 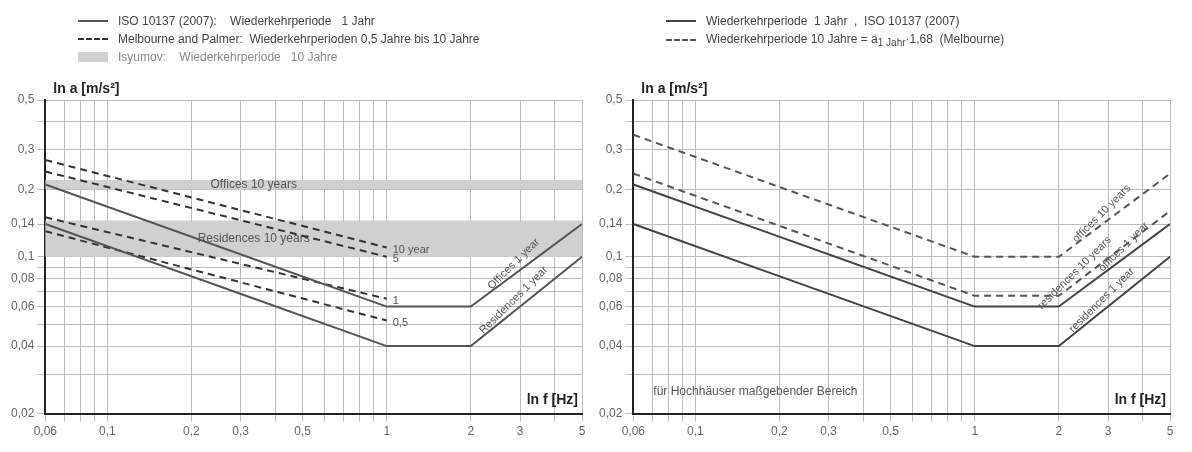 What do you see at coordinates (755, 390) in the screenshot?
I see `annotation: für Hochhäuser maßgebender Bereich` at bounding box center [755, 390].